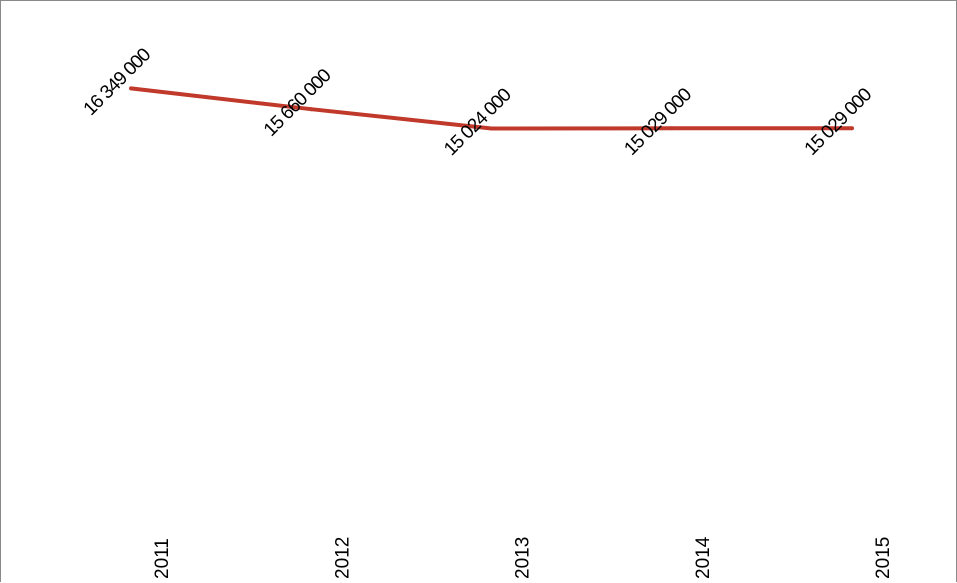 The width and height of the screenshot is (957, 583). Describe the element at coordinates (117, 82) in the screenshot. I see `data-label-2011: 16 349 000` at that location.